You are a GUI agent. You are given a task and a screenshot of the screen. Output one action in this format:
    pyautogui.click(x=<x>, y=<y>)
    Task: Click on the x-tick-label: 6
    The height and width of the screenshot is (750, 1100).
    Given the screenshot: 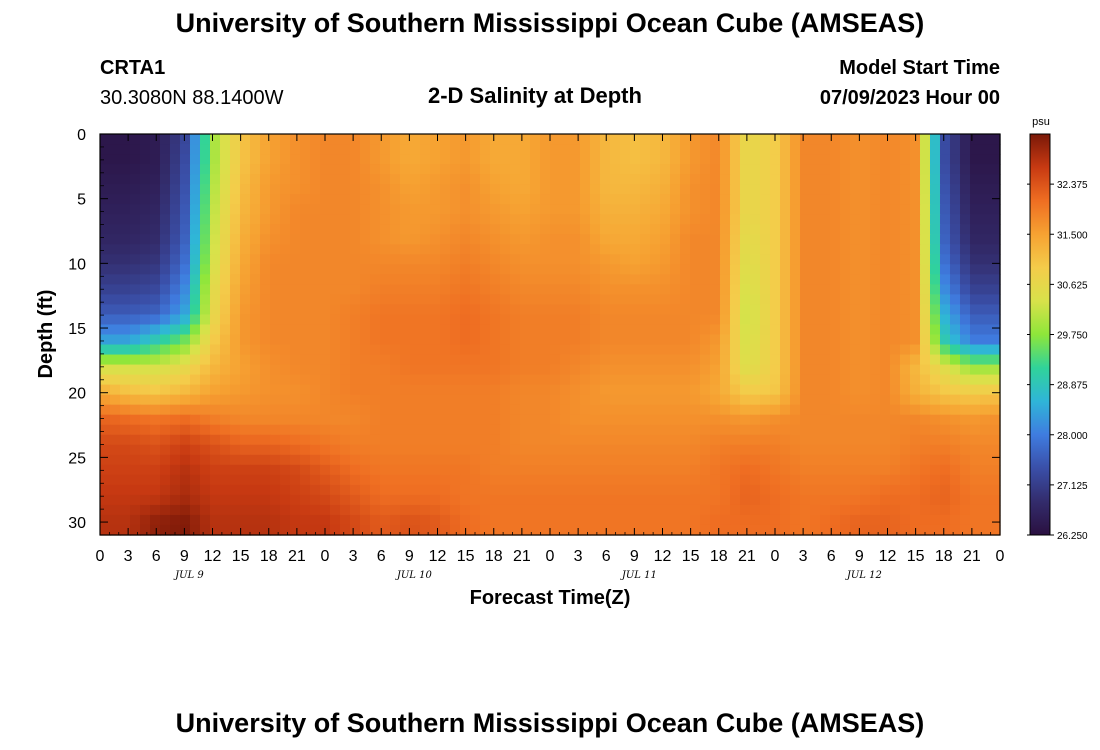 What is the action you would take?
    pyautogui.click(x=381, y=556)
    